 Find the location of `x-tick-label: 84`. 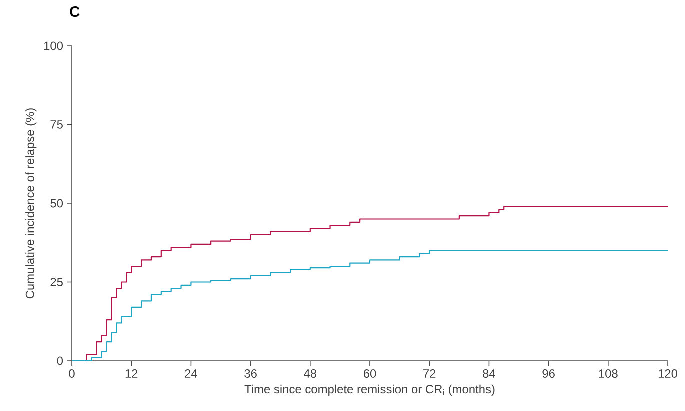

x-tick-label: 84 is located at coordinates (489, 374).